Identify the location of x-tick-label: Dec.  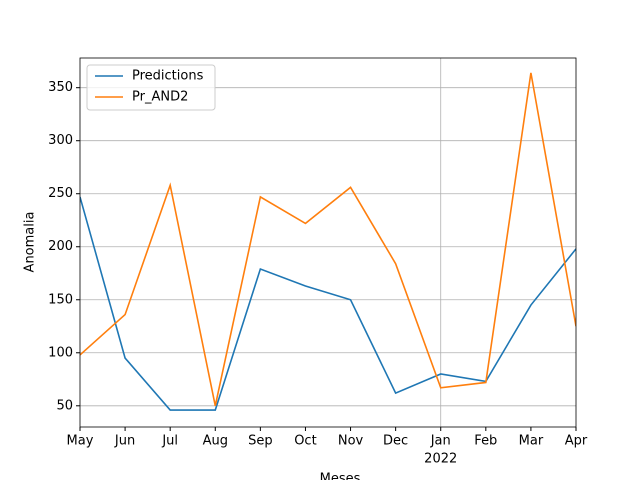
(395, 441).